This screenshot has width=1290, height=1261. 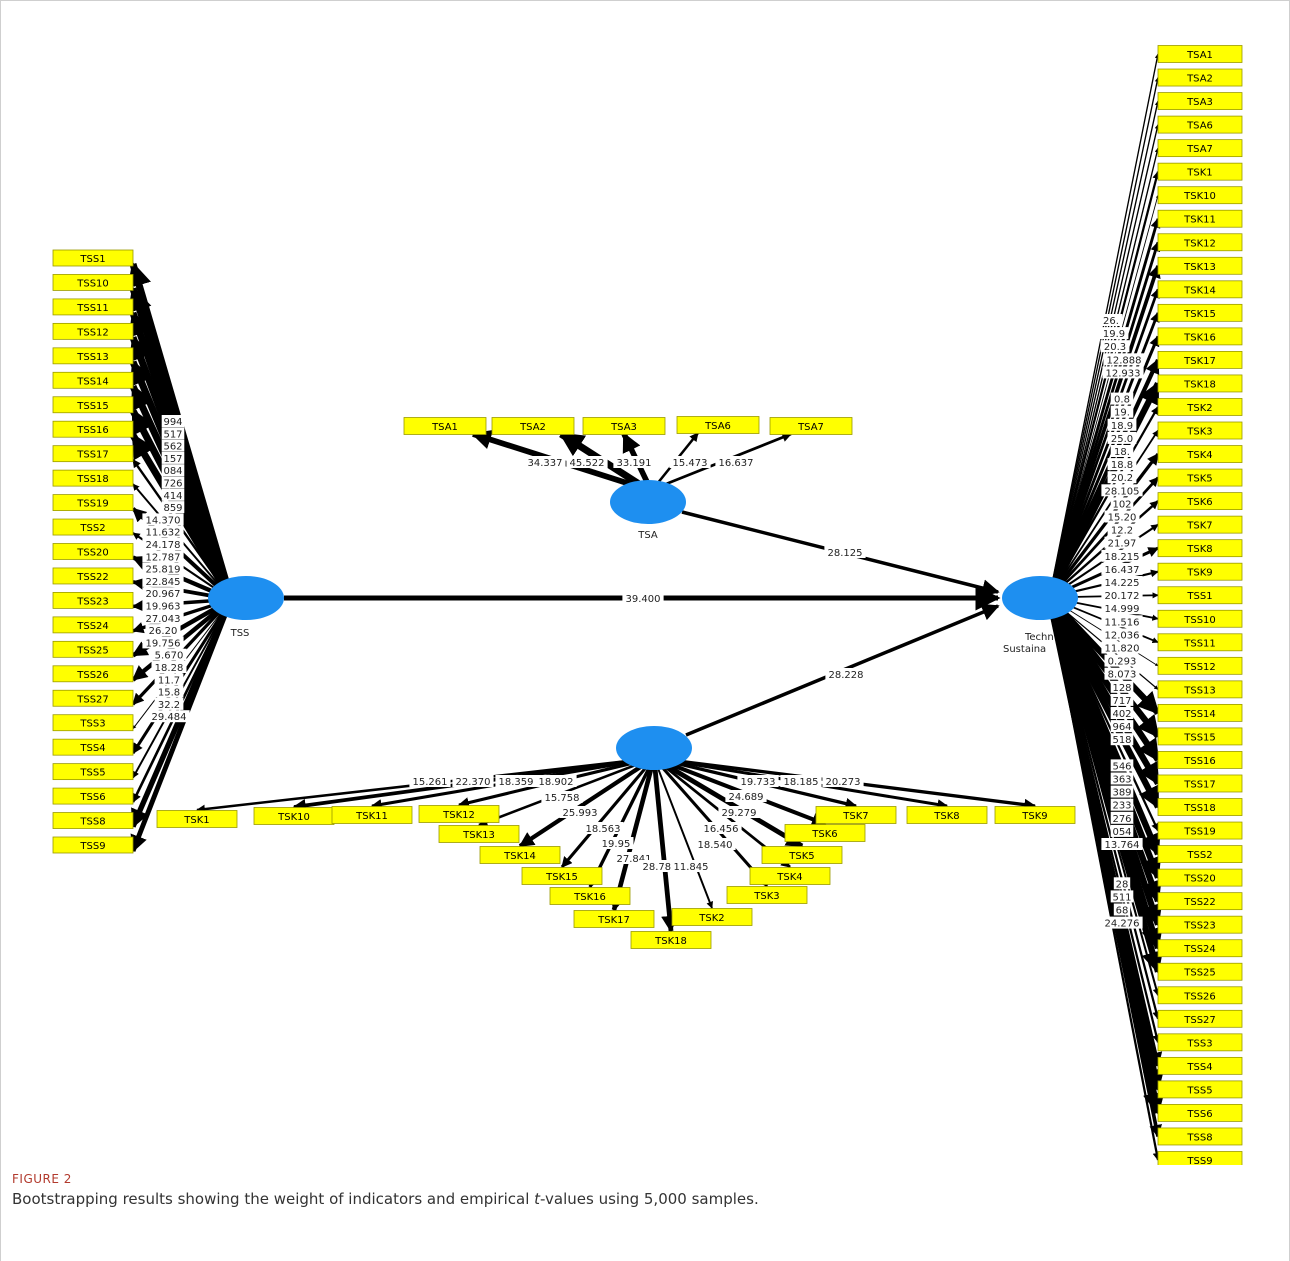 What do you see at coordinates (1200, 1018) in the screenshot?
I see `box-outcome-tss27-41: TSS27` at bounding box center [1200, 1018].